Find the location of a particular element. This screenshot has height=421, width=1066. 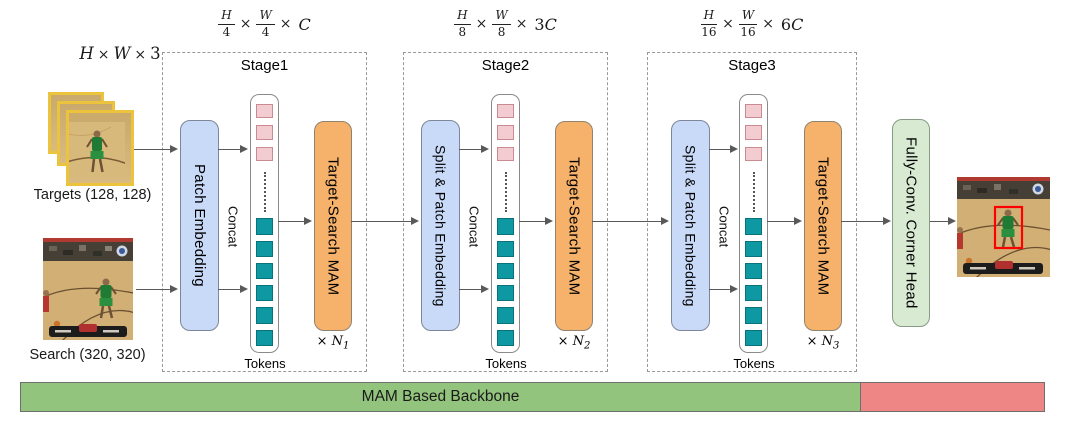

stage3-title: Stage3 is located at coordinates (752, 65).